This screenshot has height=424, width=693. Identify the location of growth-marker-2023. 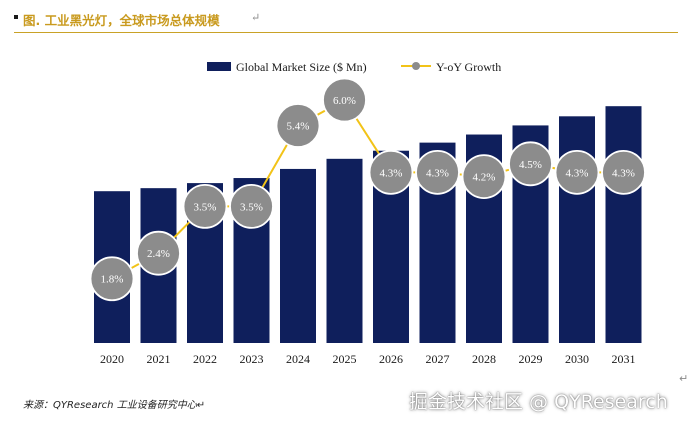
(251, 206).